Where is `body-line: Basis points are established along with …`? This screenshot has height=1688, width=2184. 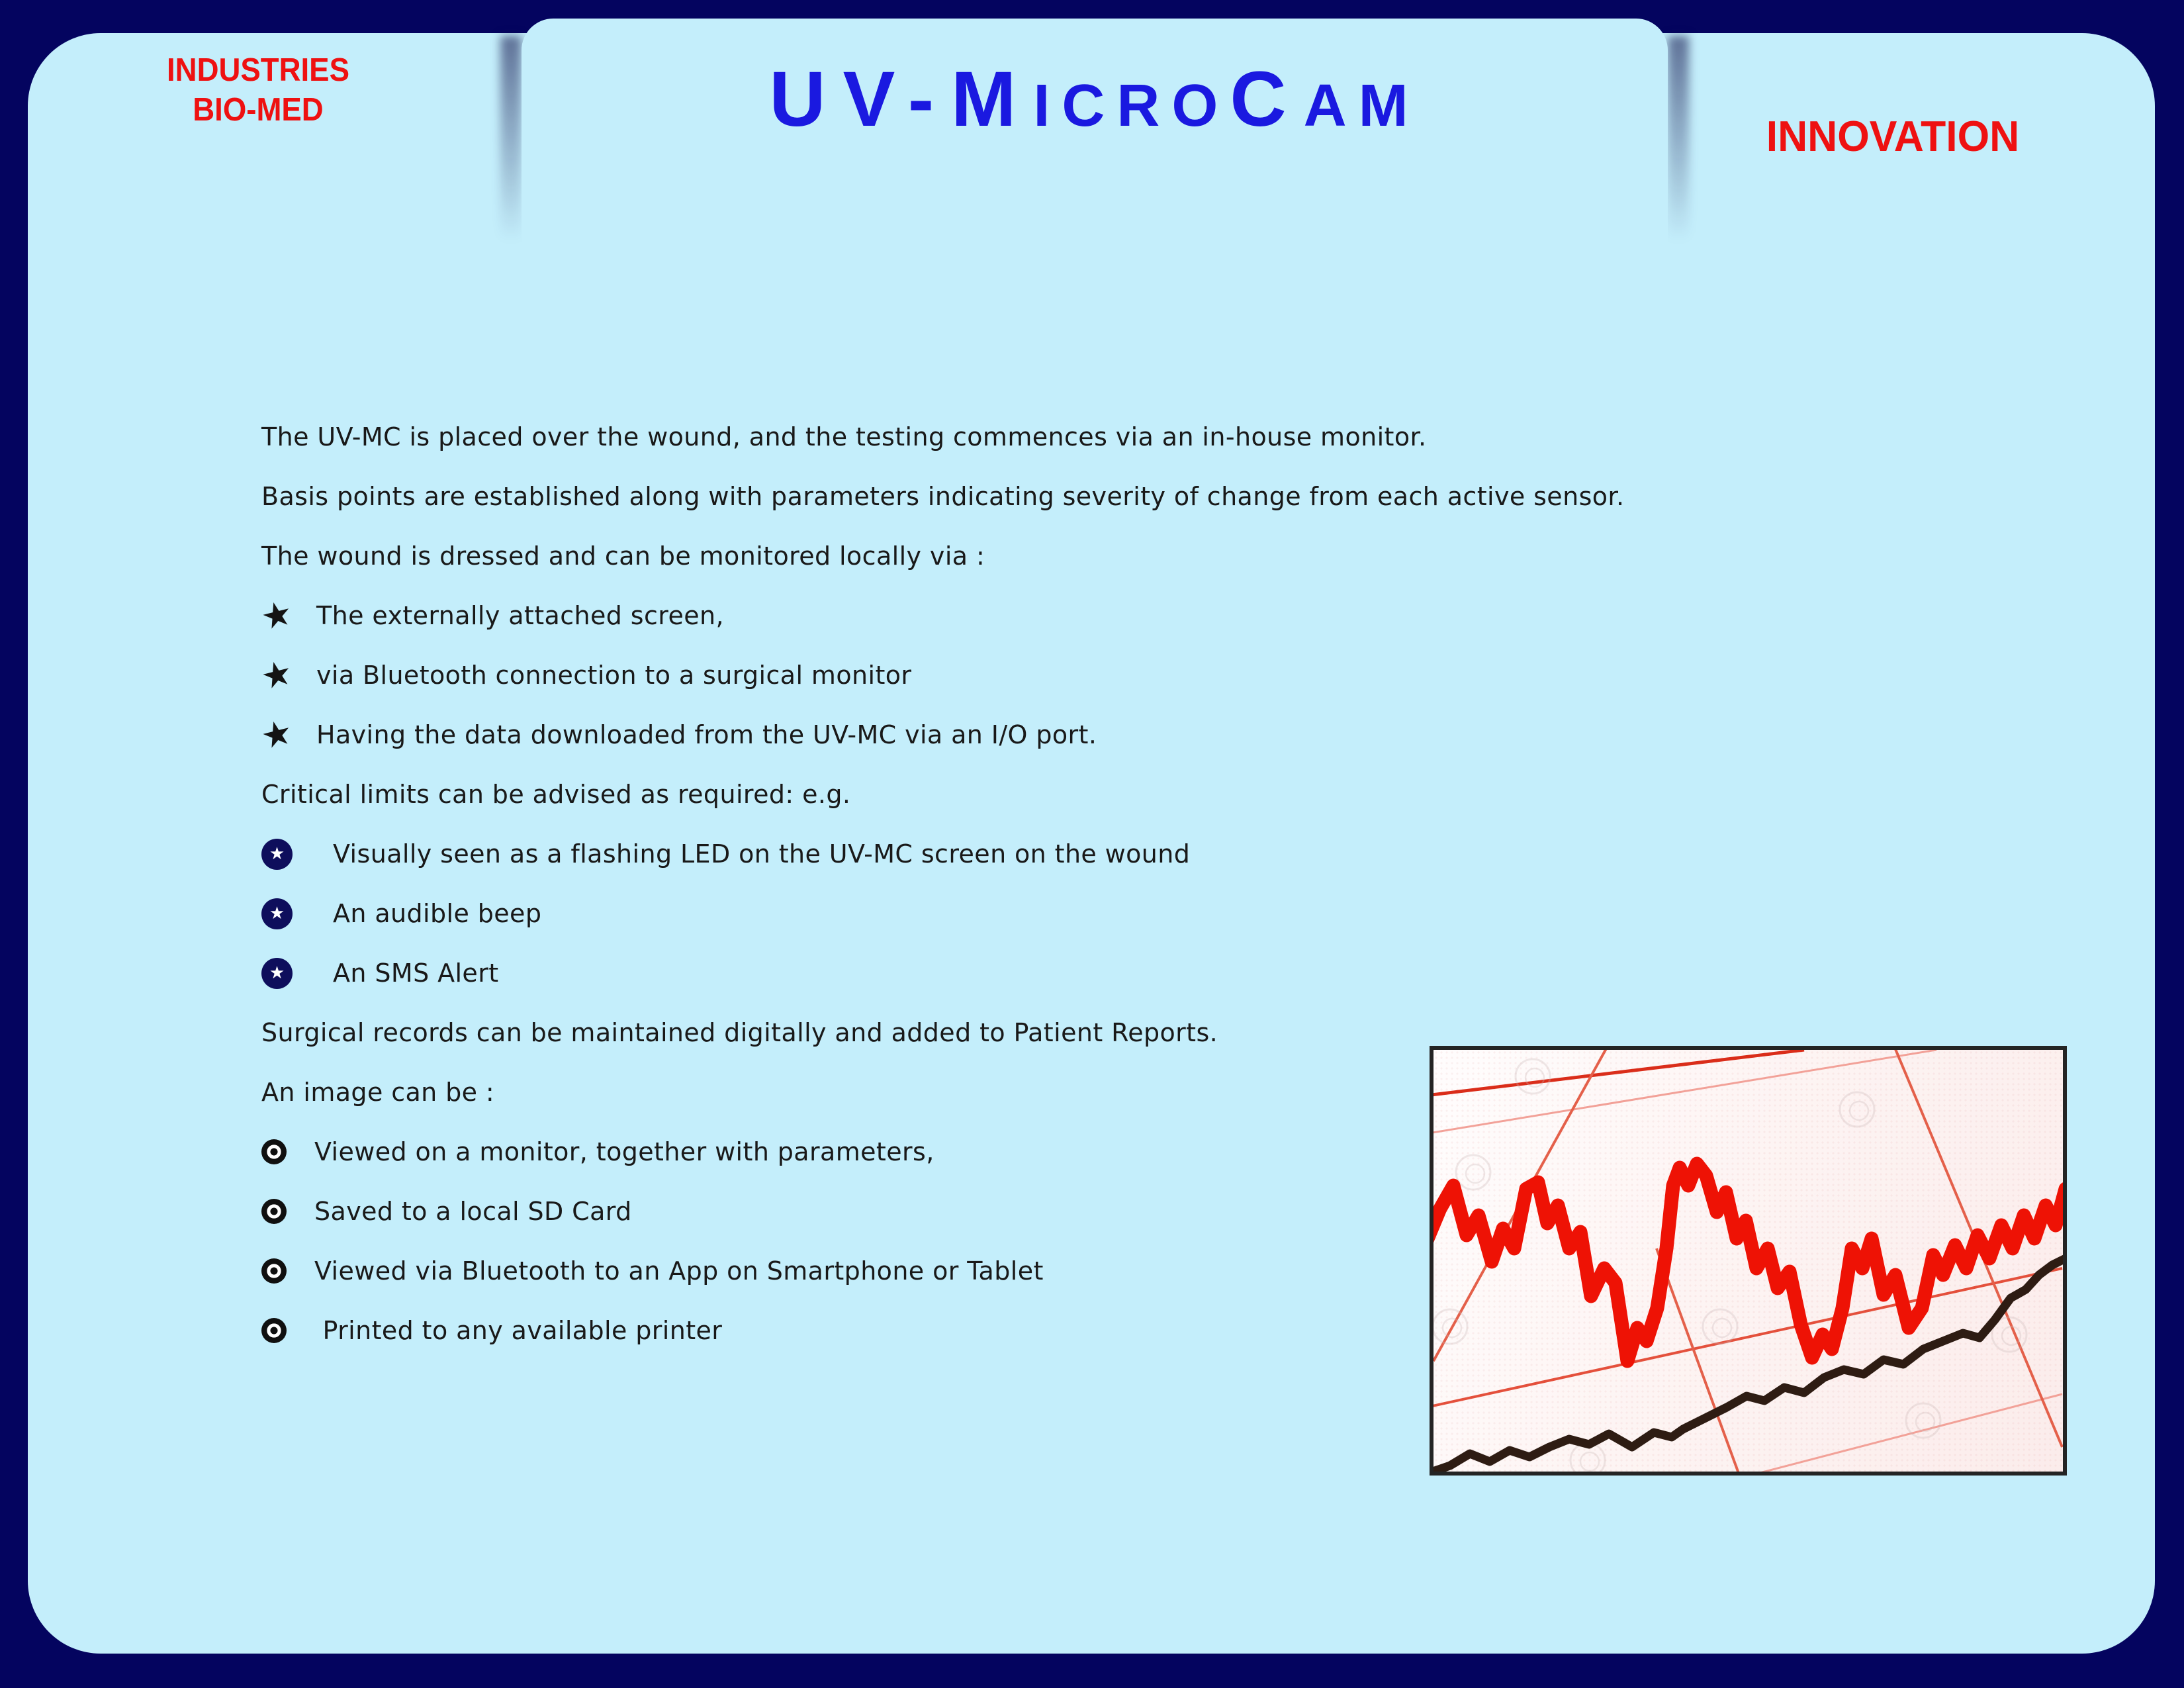
body-line: Basis points are established along with … is located at coordinates (943, 496).